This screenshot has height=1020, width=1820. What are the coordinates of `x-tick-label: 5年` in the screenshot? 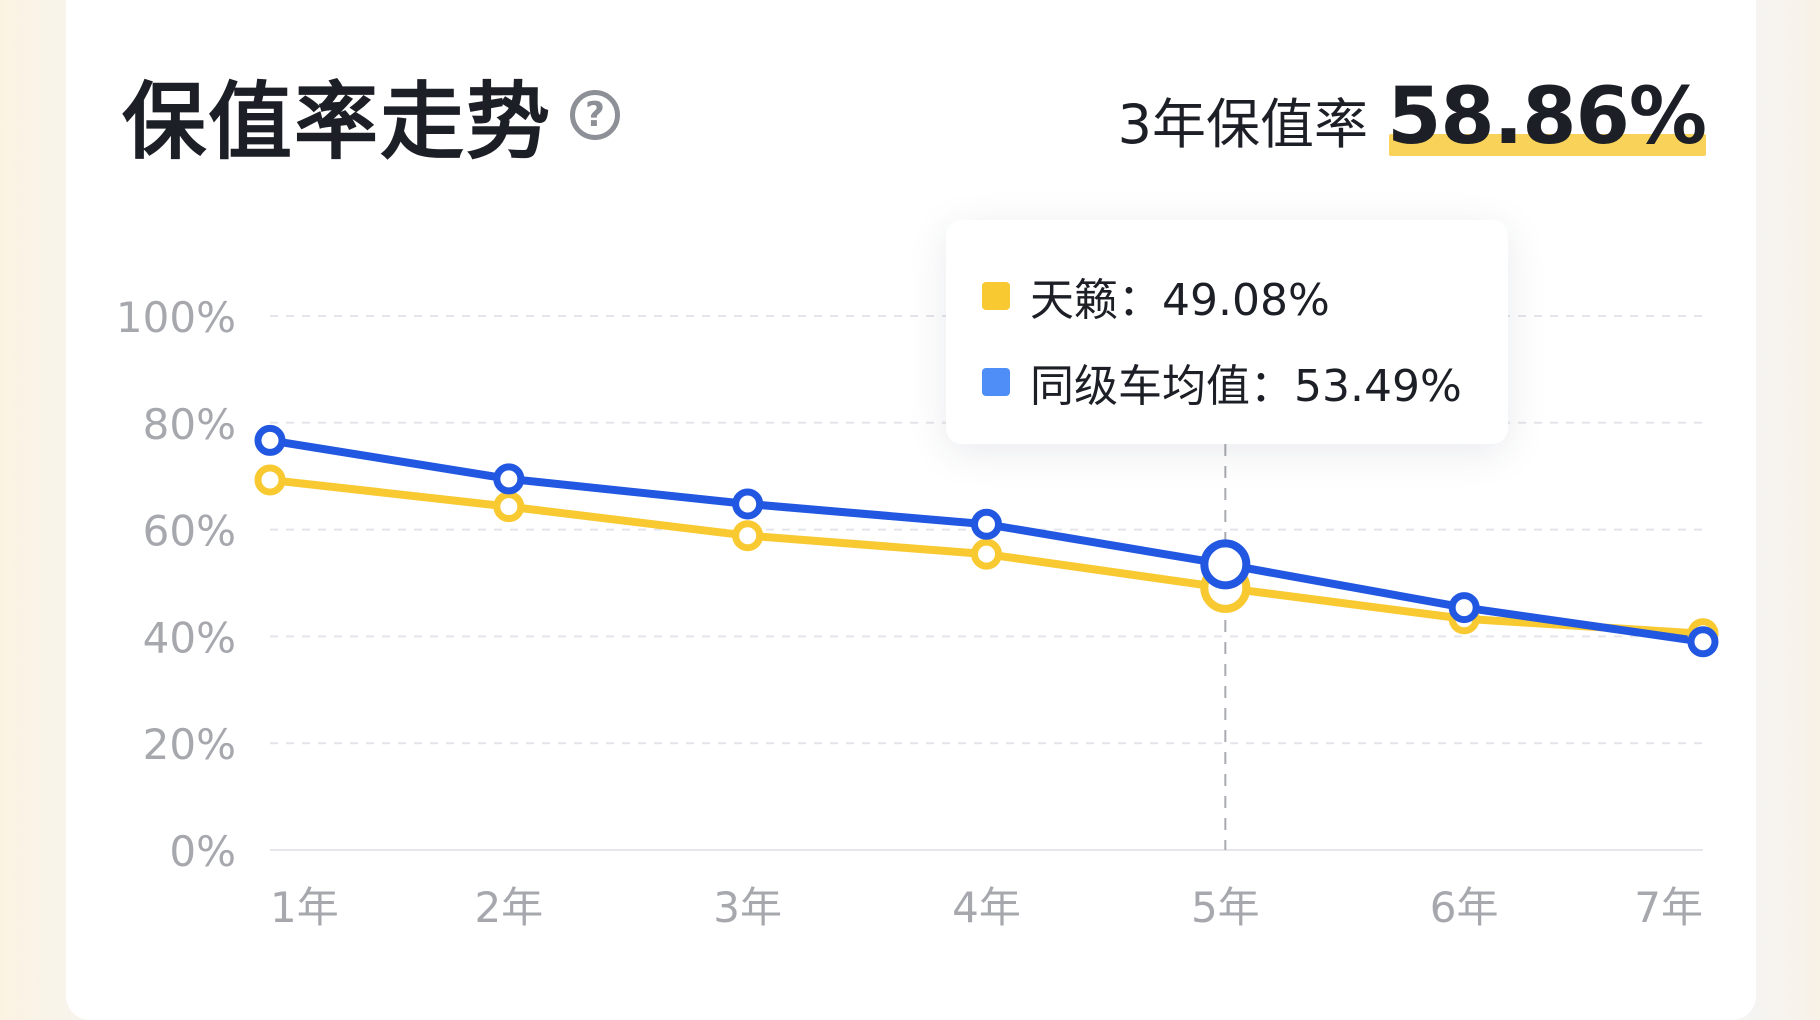 It's located at (1225, 907).